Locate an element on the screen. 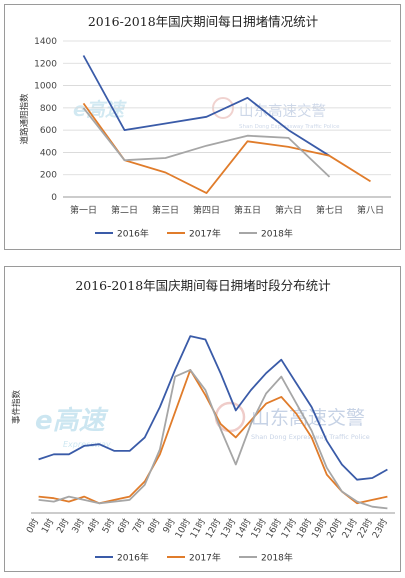  chart-title: 2016-2018年国庆期间每日拥堵情况统计 is located at coordinates (203, 21).